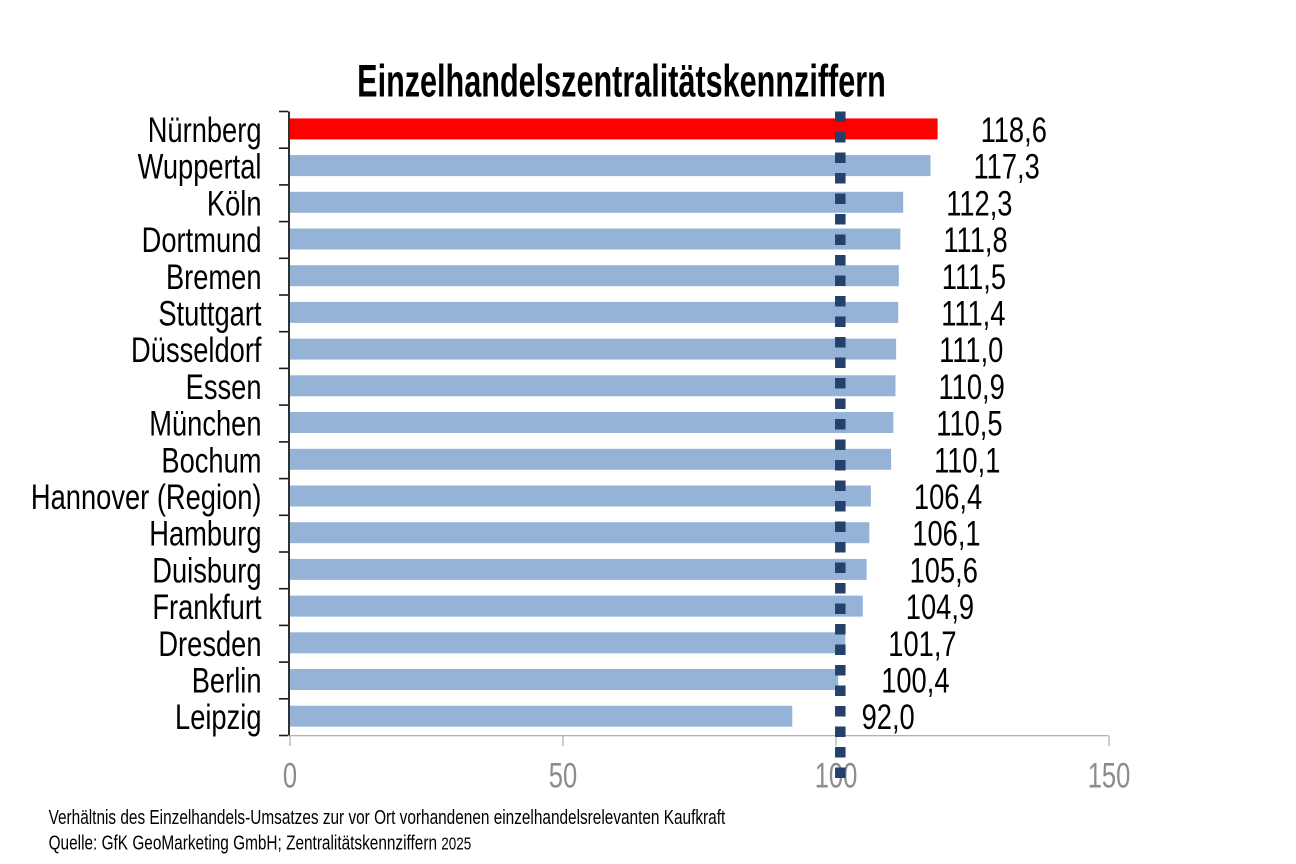 Image resolution: width=1296 pixels, height=864 pixels. What do you see at coordinates (202, 240) in the screenshot?
I see `svg-text: Dortmund` at bounding box center [202, 240].